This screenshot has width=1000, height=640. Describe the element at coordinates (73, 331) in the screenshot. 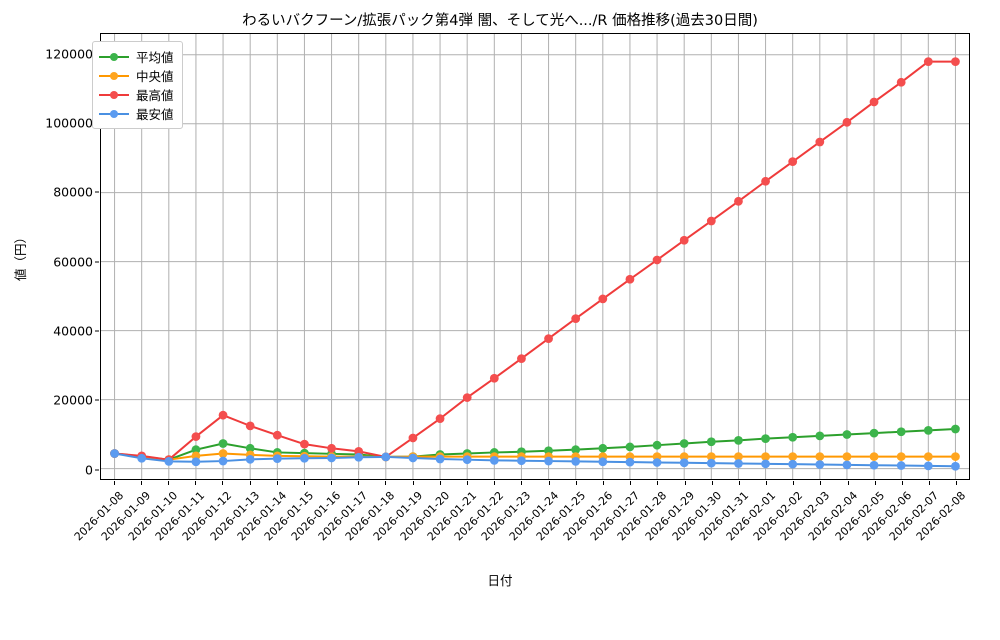

I see `y-axis-tick-label: 40000` at that location.